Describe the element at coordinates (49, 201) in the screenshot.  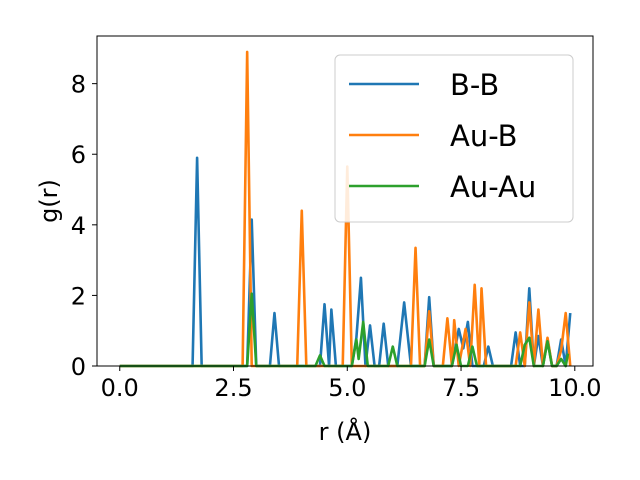
I see `y-axis-label: g(r)` at that location.